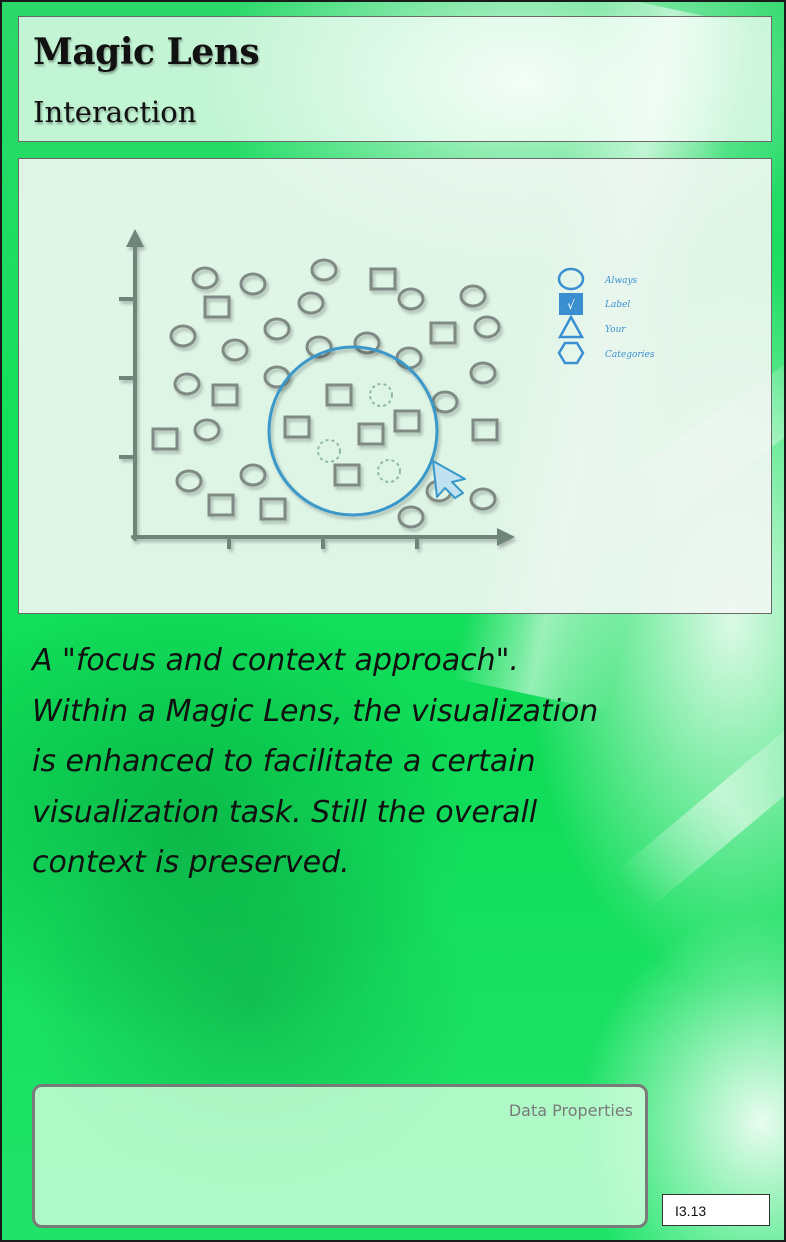  Describe the element at coordinates (115, 112) in the screenshot. I see `card-subtitle: Interaction` at that location.